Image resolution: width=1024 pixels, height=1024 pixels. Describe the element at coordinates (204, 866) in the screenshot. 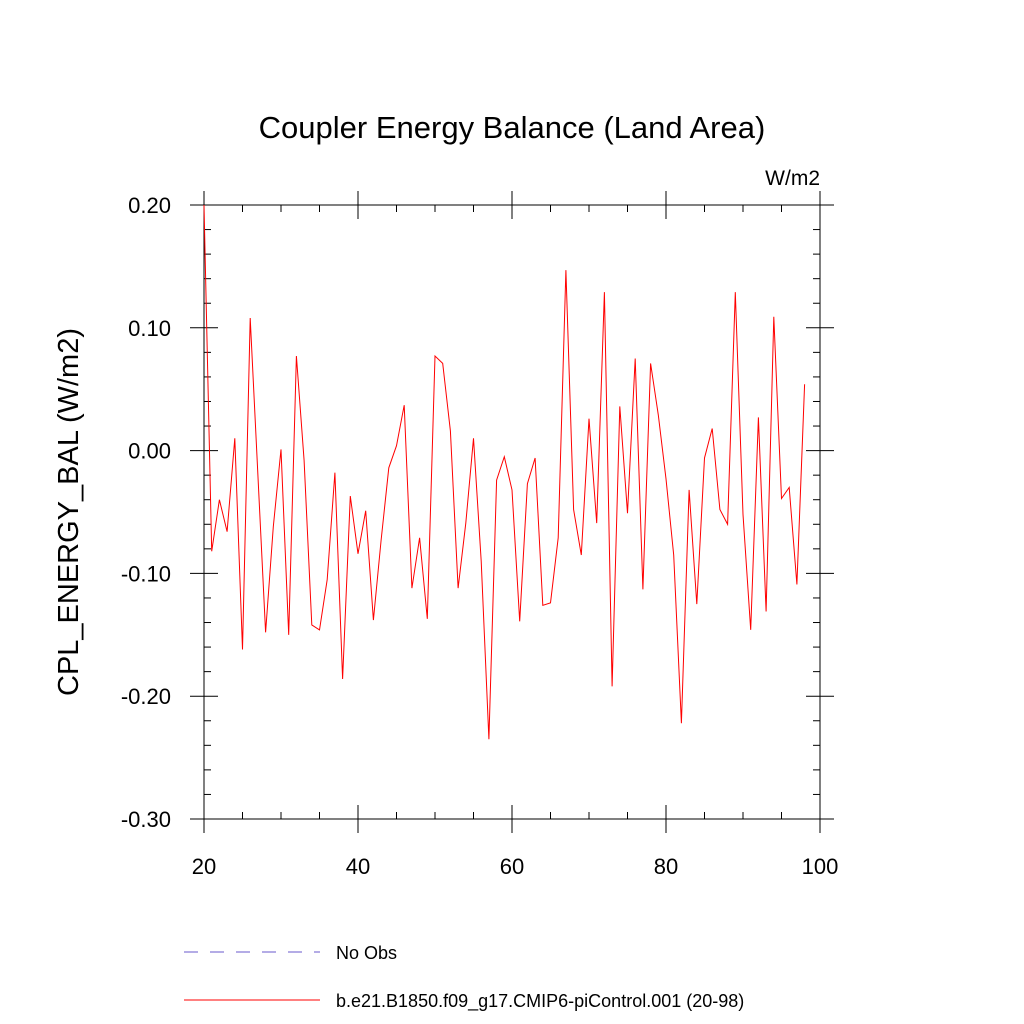

I see `x-tick-label: 20` at that location.